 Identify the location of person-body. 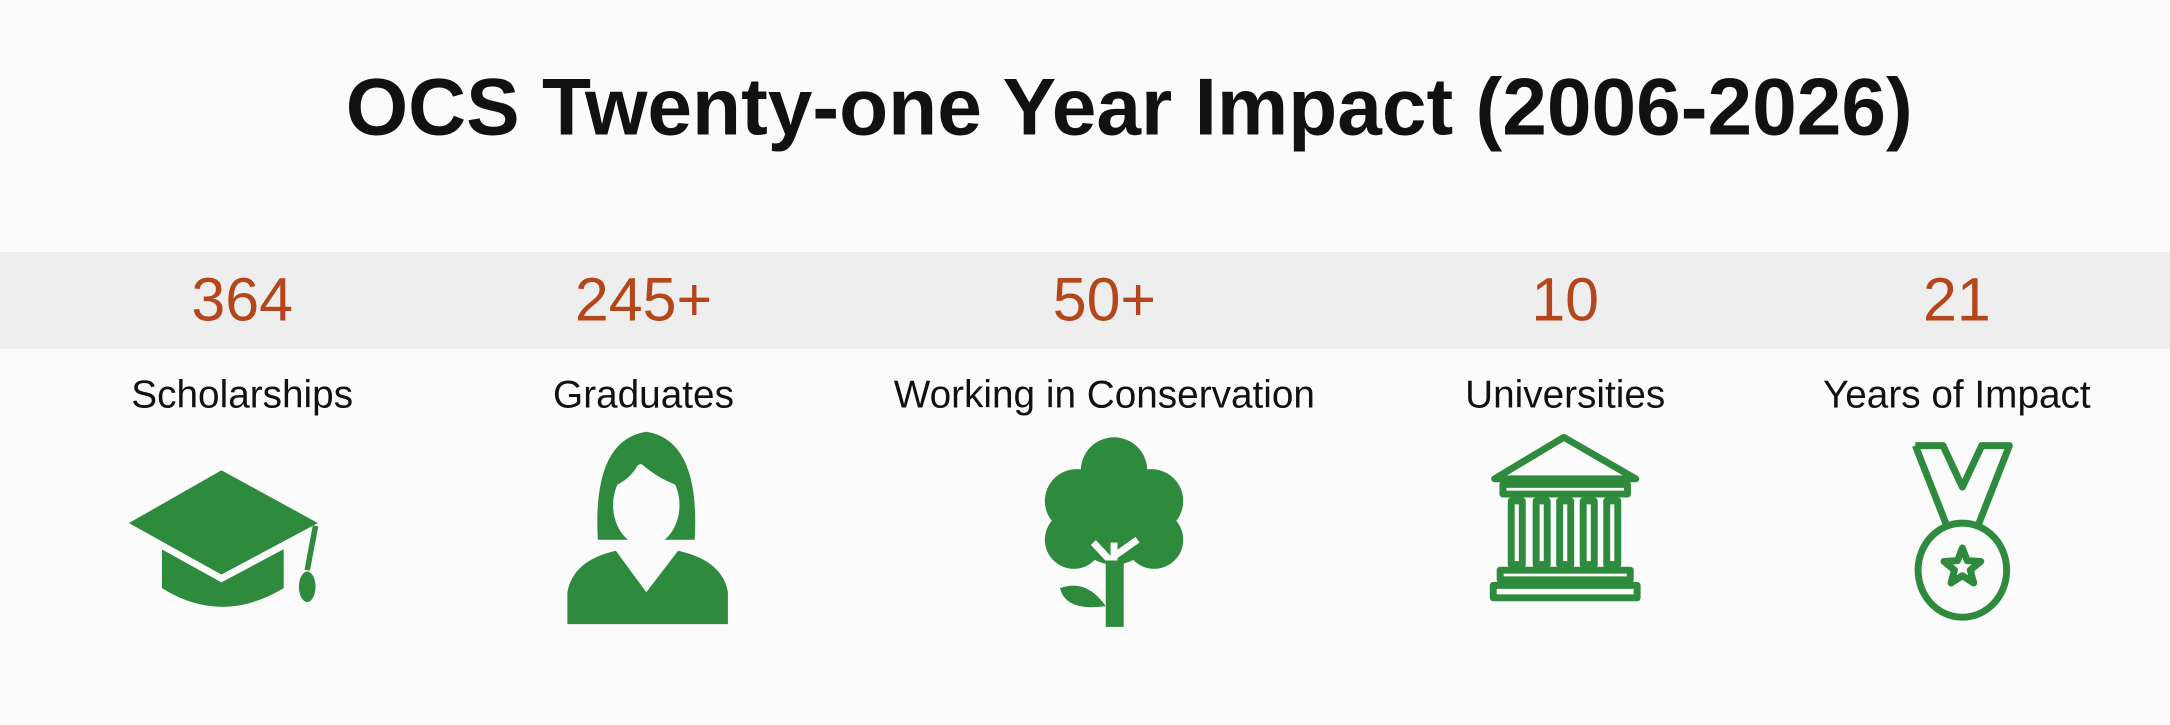
(647, 587).